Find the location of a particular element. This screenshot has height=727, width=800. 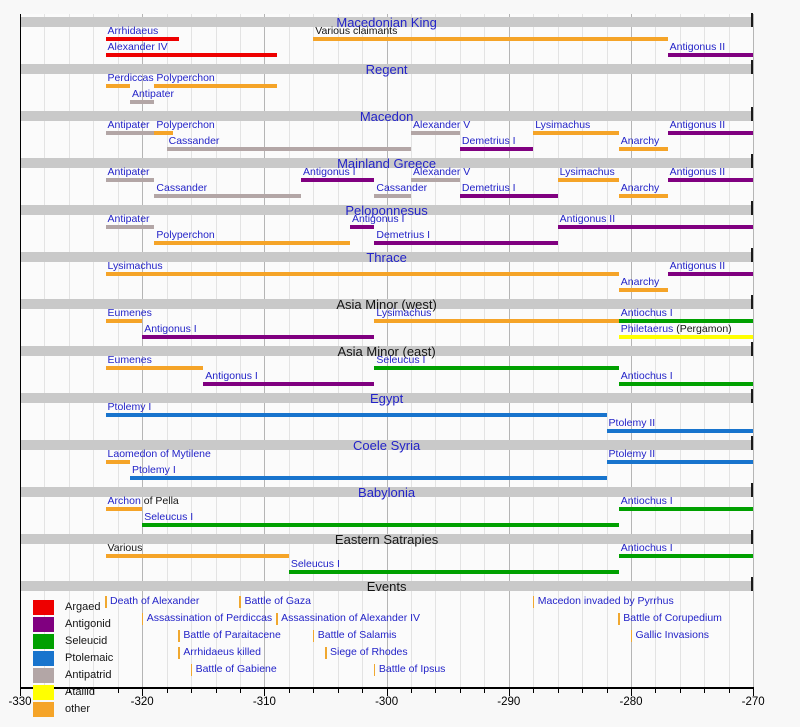

bar-lysimachus is located at coordinates (496, 321).